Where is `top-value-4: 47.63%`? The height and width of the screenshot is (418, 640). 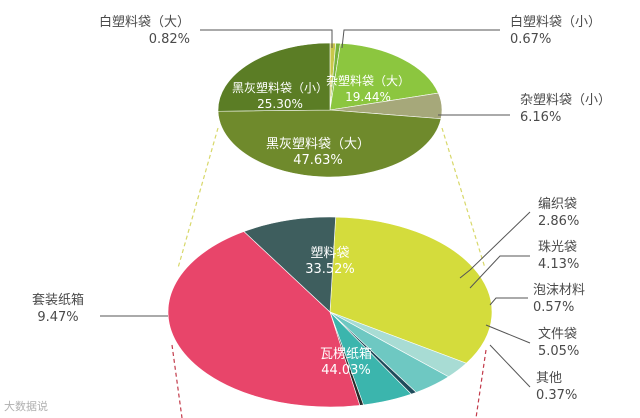 top-value-4: 47.63% is located at coordinates (318, 160).